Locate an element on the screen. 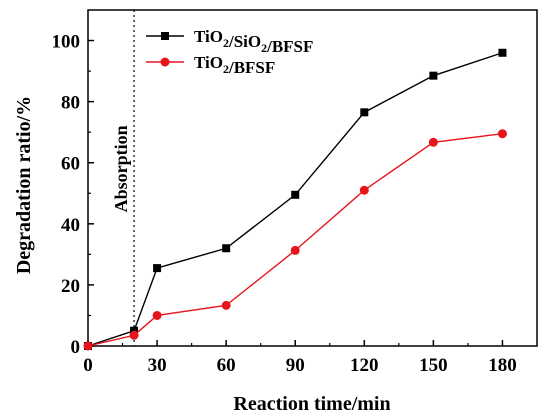 This screenshot has width=550, height=419. legend-marker-circle is located at coordinates (165, 62).